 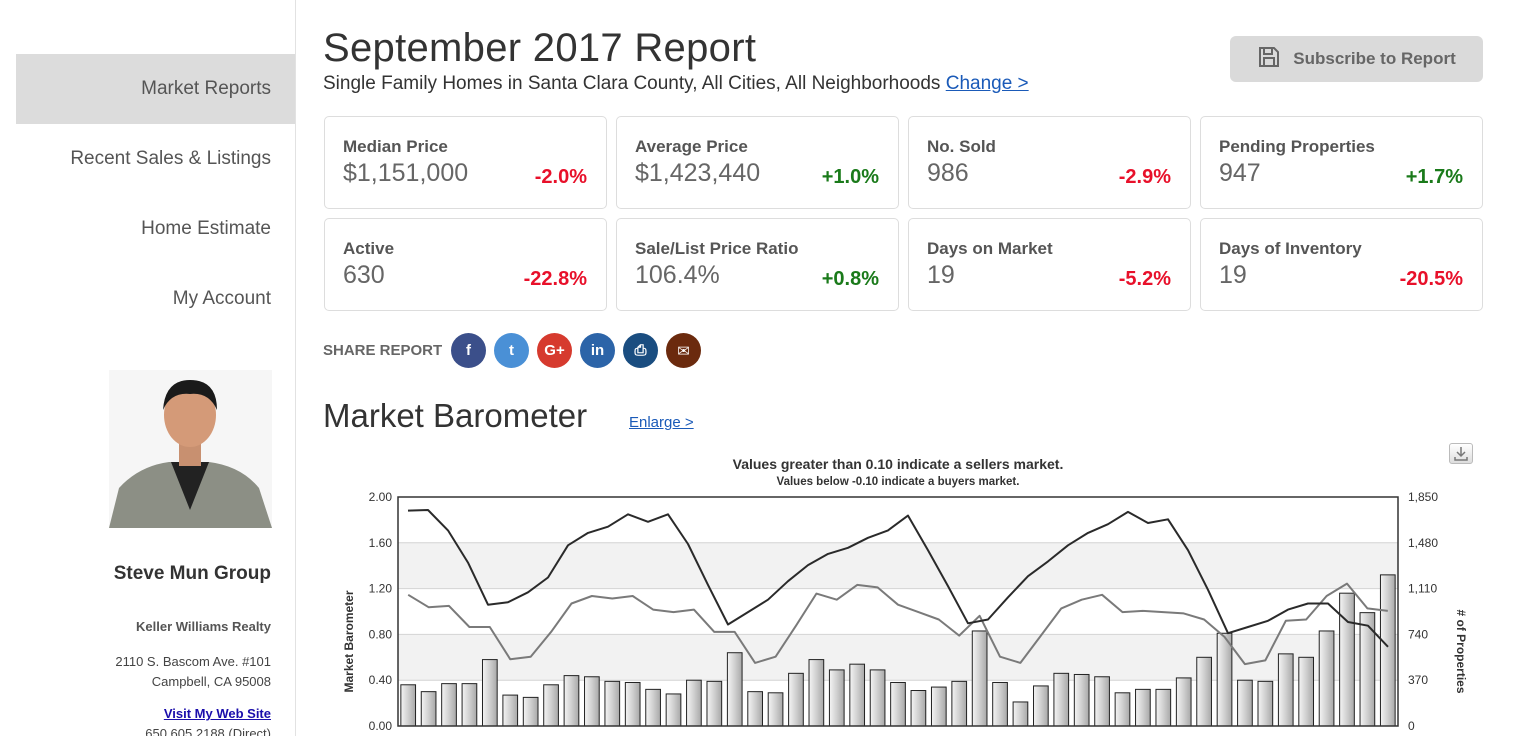 I want to click on y-tick-label: 0.80, so click(x=381, y=634).